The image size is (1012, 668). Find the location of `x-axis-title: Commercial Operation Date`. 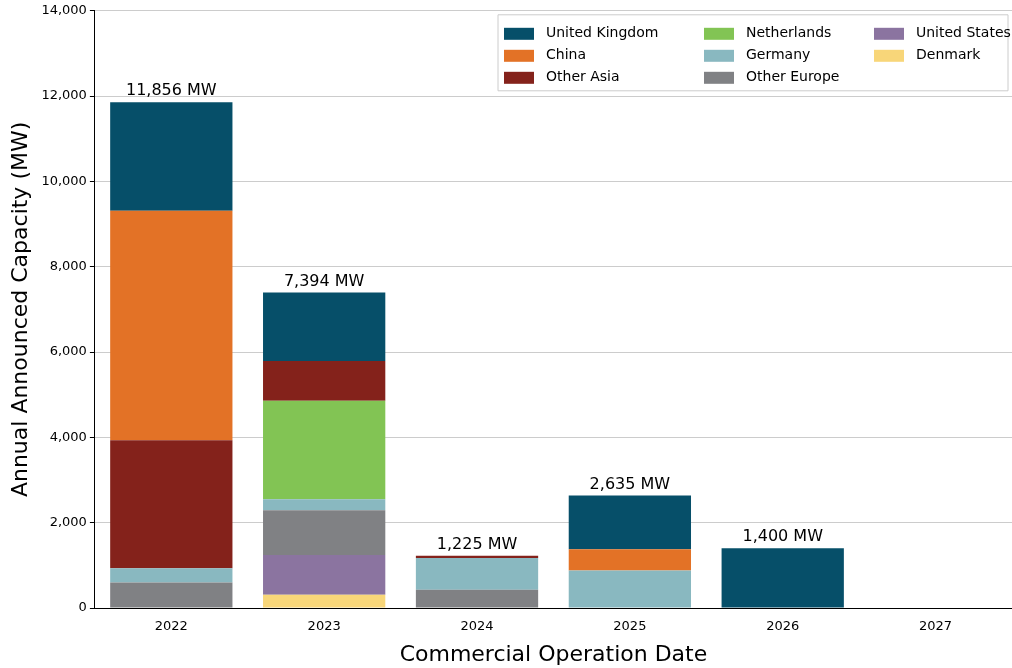

x-axis-title: Commercial Operation Date is located at coordinates (553, 653).